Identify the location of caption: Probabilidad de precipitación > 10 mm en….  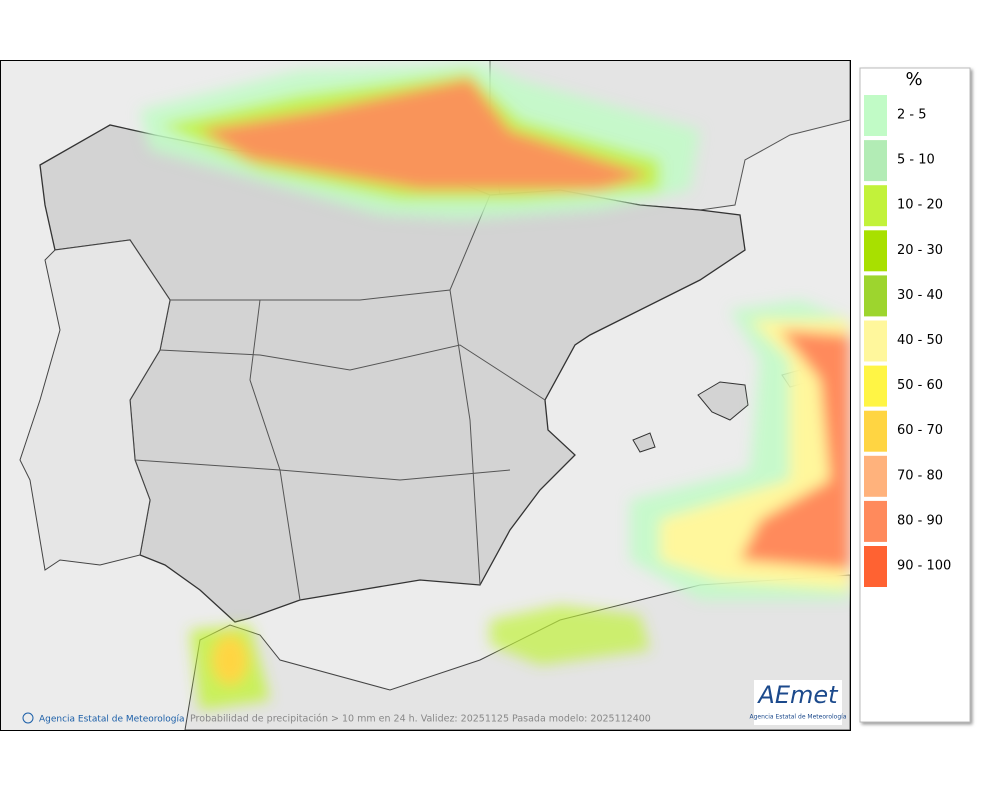
(420, 719).